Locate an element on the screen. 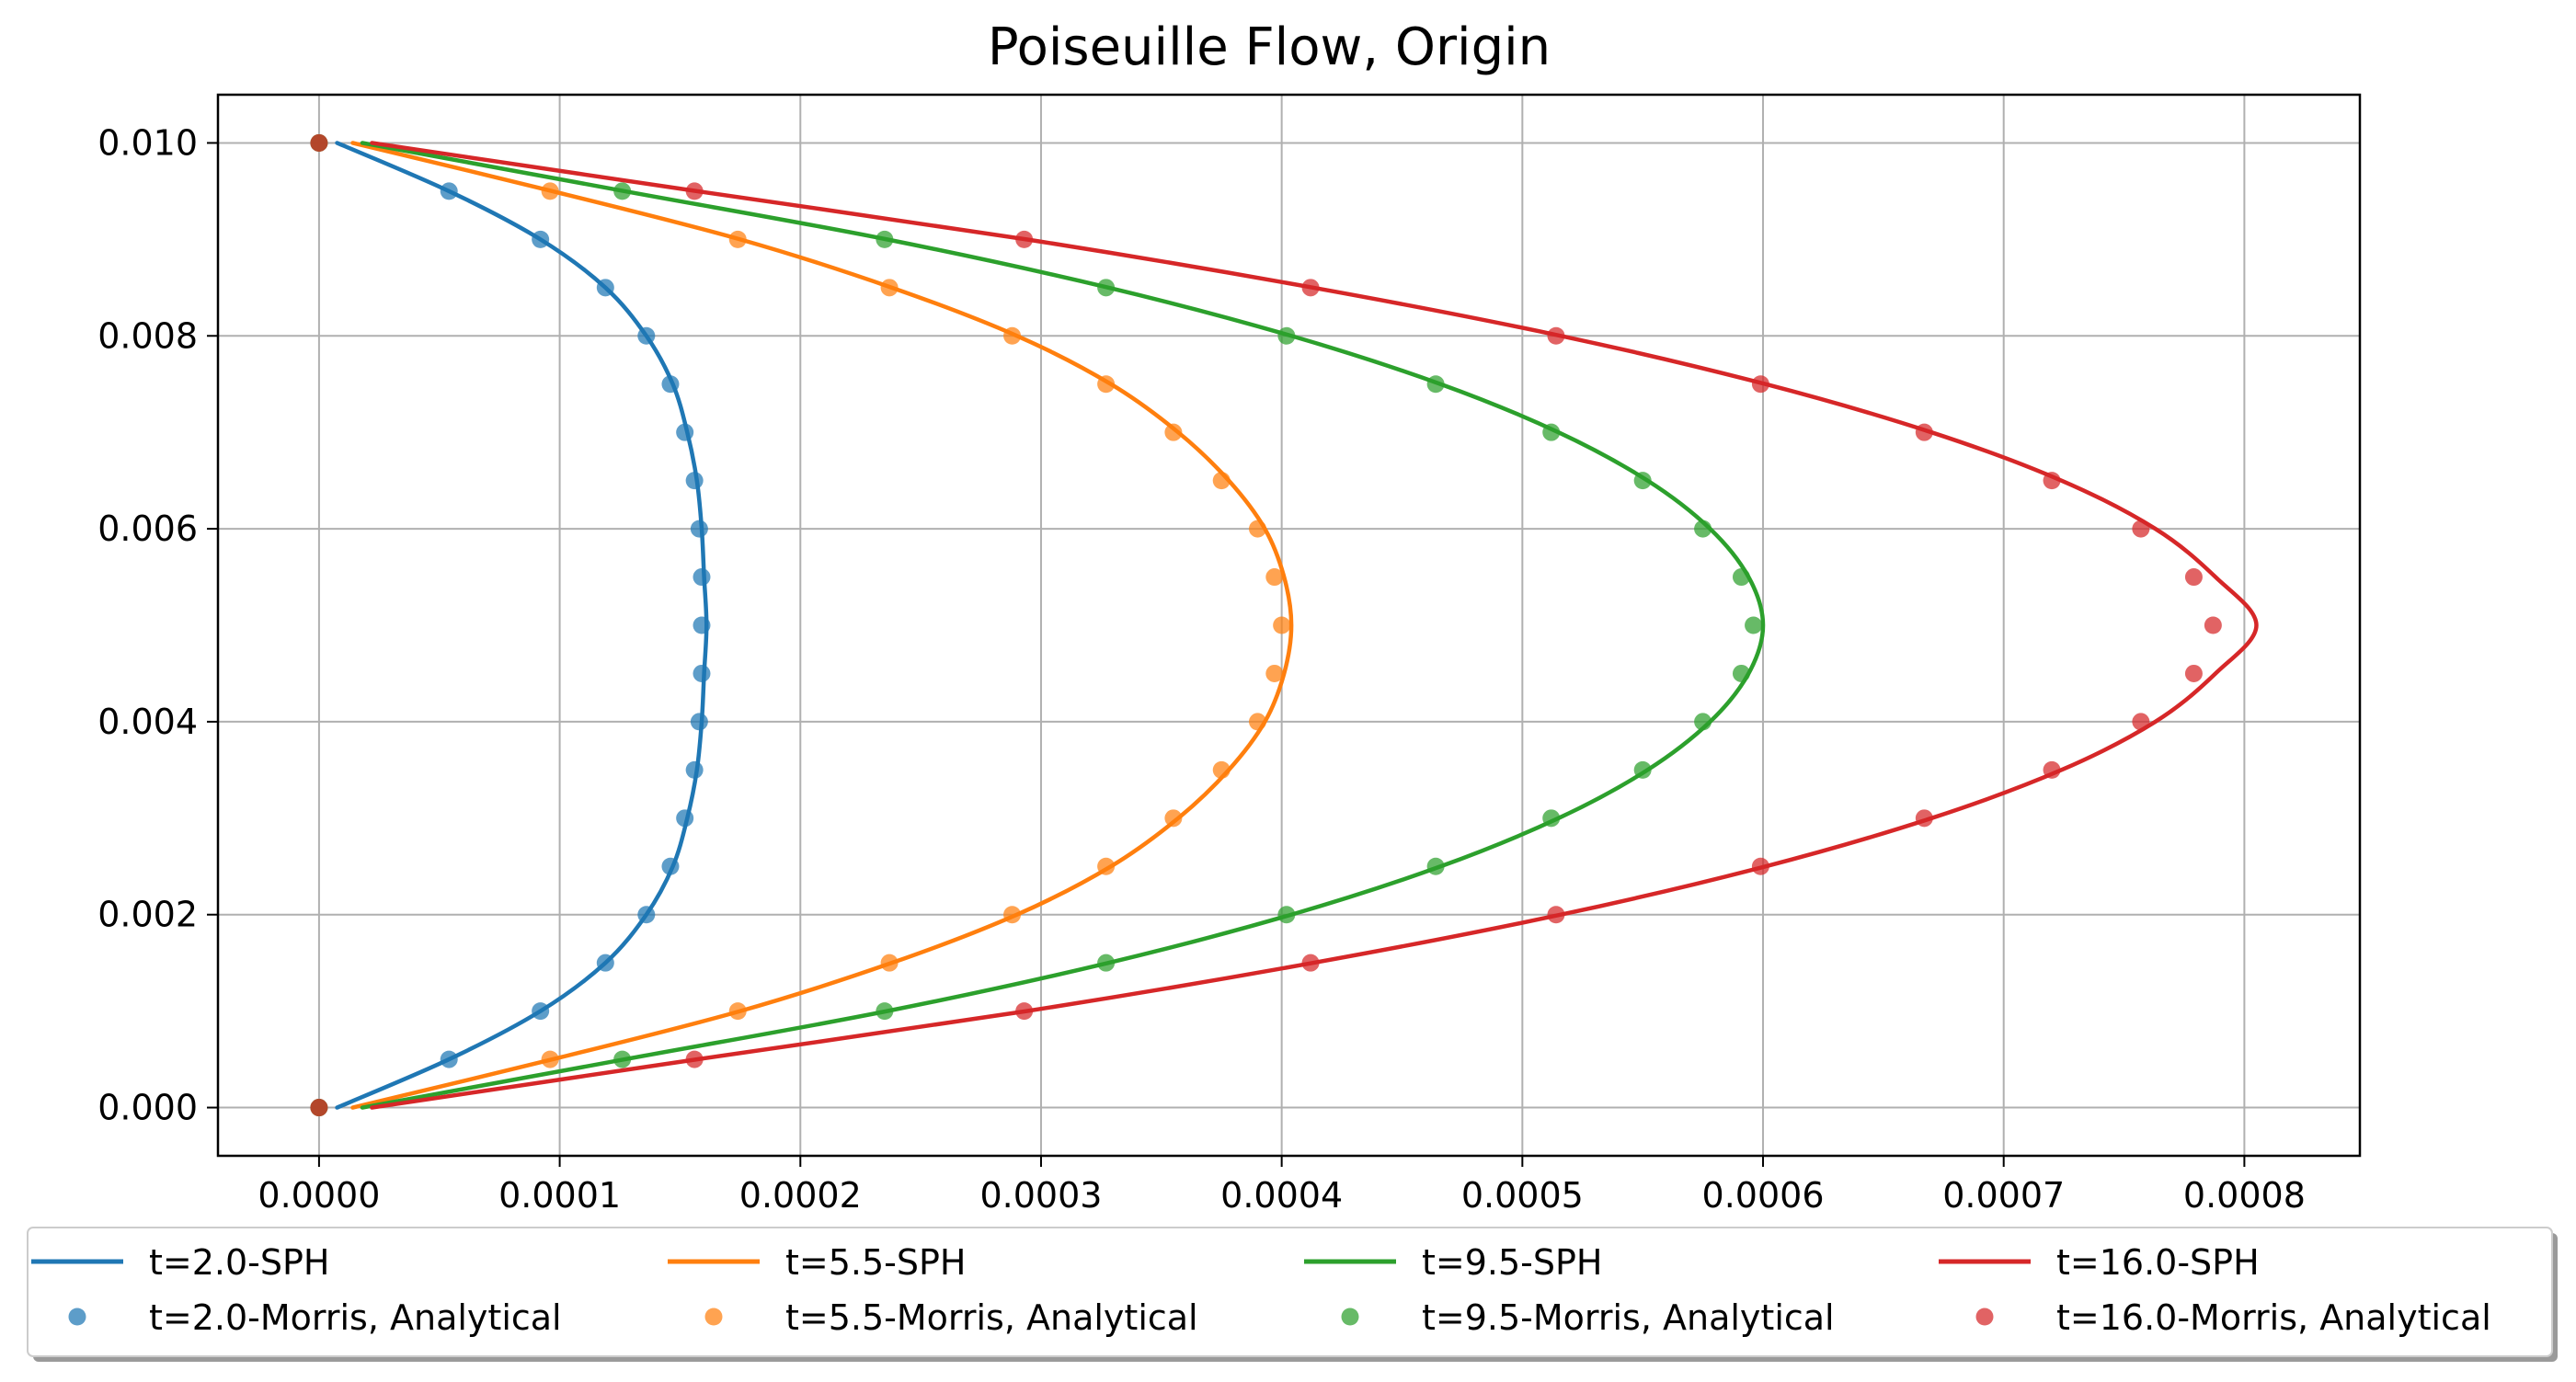  y-tick-label: 0.004 is located at coordinates (147, 722).